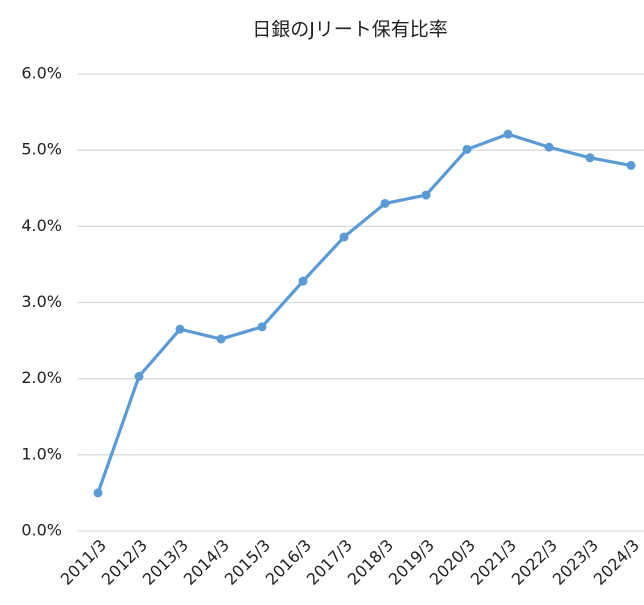  I want to click on y-tick-label: 0.0%, so click(41, 530).